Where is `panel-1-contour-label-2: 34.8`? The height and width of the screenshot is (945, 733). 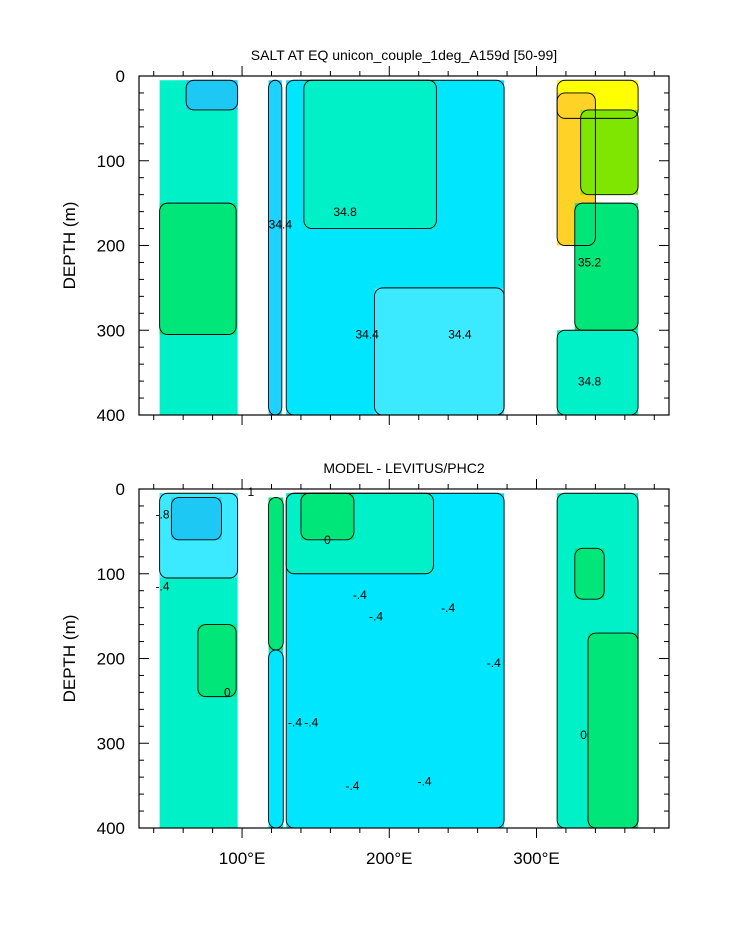 panel-1-contour-label-2: 34.8 is located at coordinates (345, 212).